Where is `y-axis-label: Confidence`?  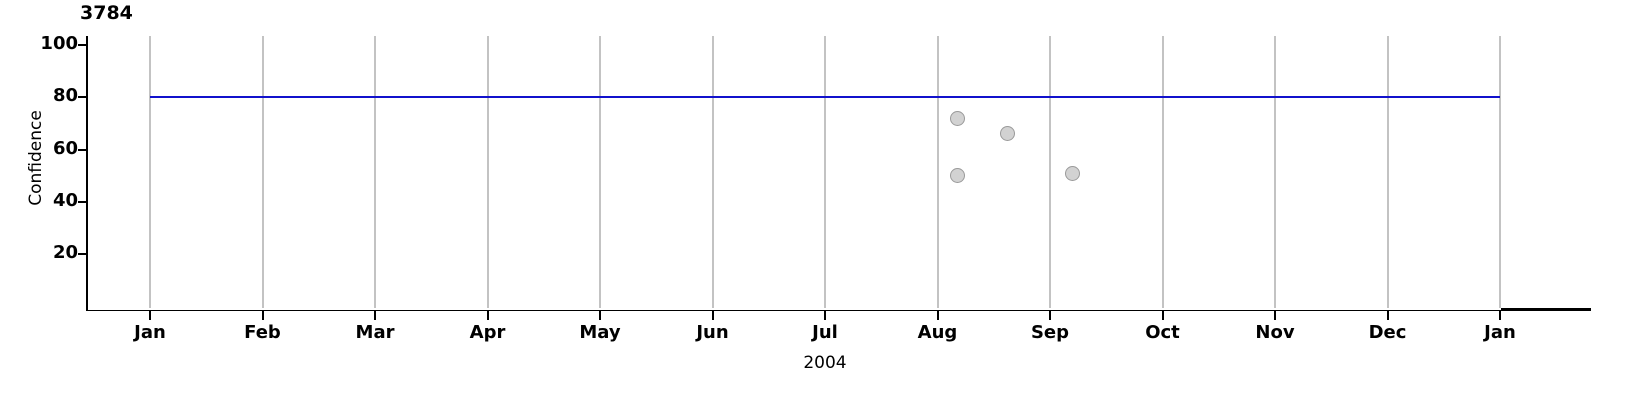 y-axis-label: Confidence is located at coordinates (36, 158).